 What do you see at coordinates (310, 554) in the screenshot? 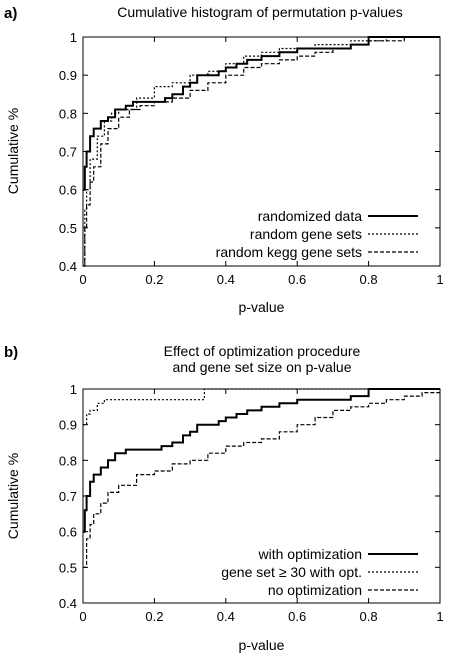
I see `legend-label: with optimization` at bounding box center [310, 554].